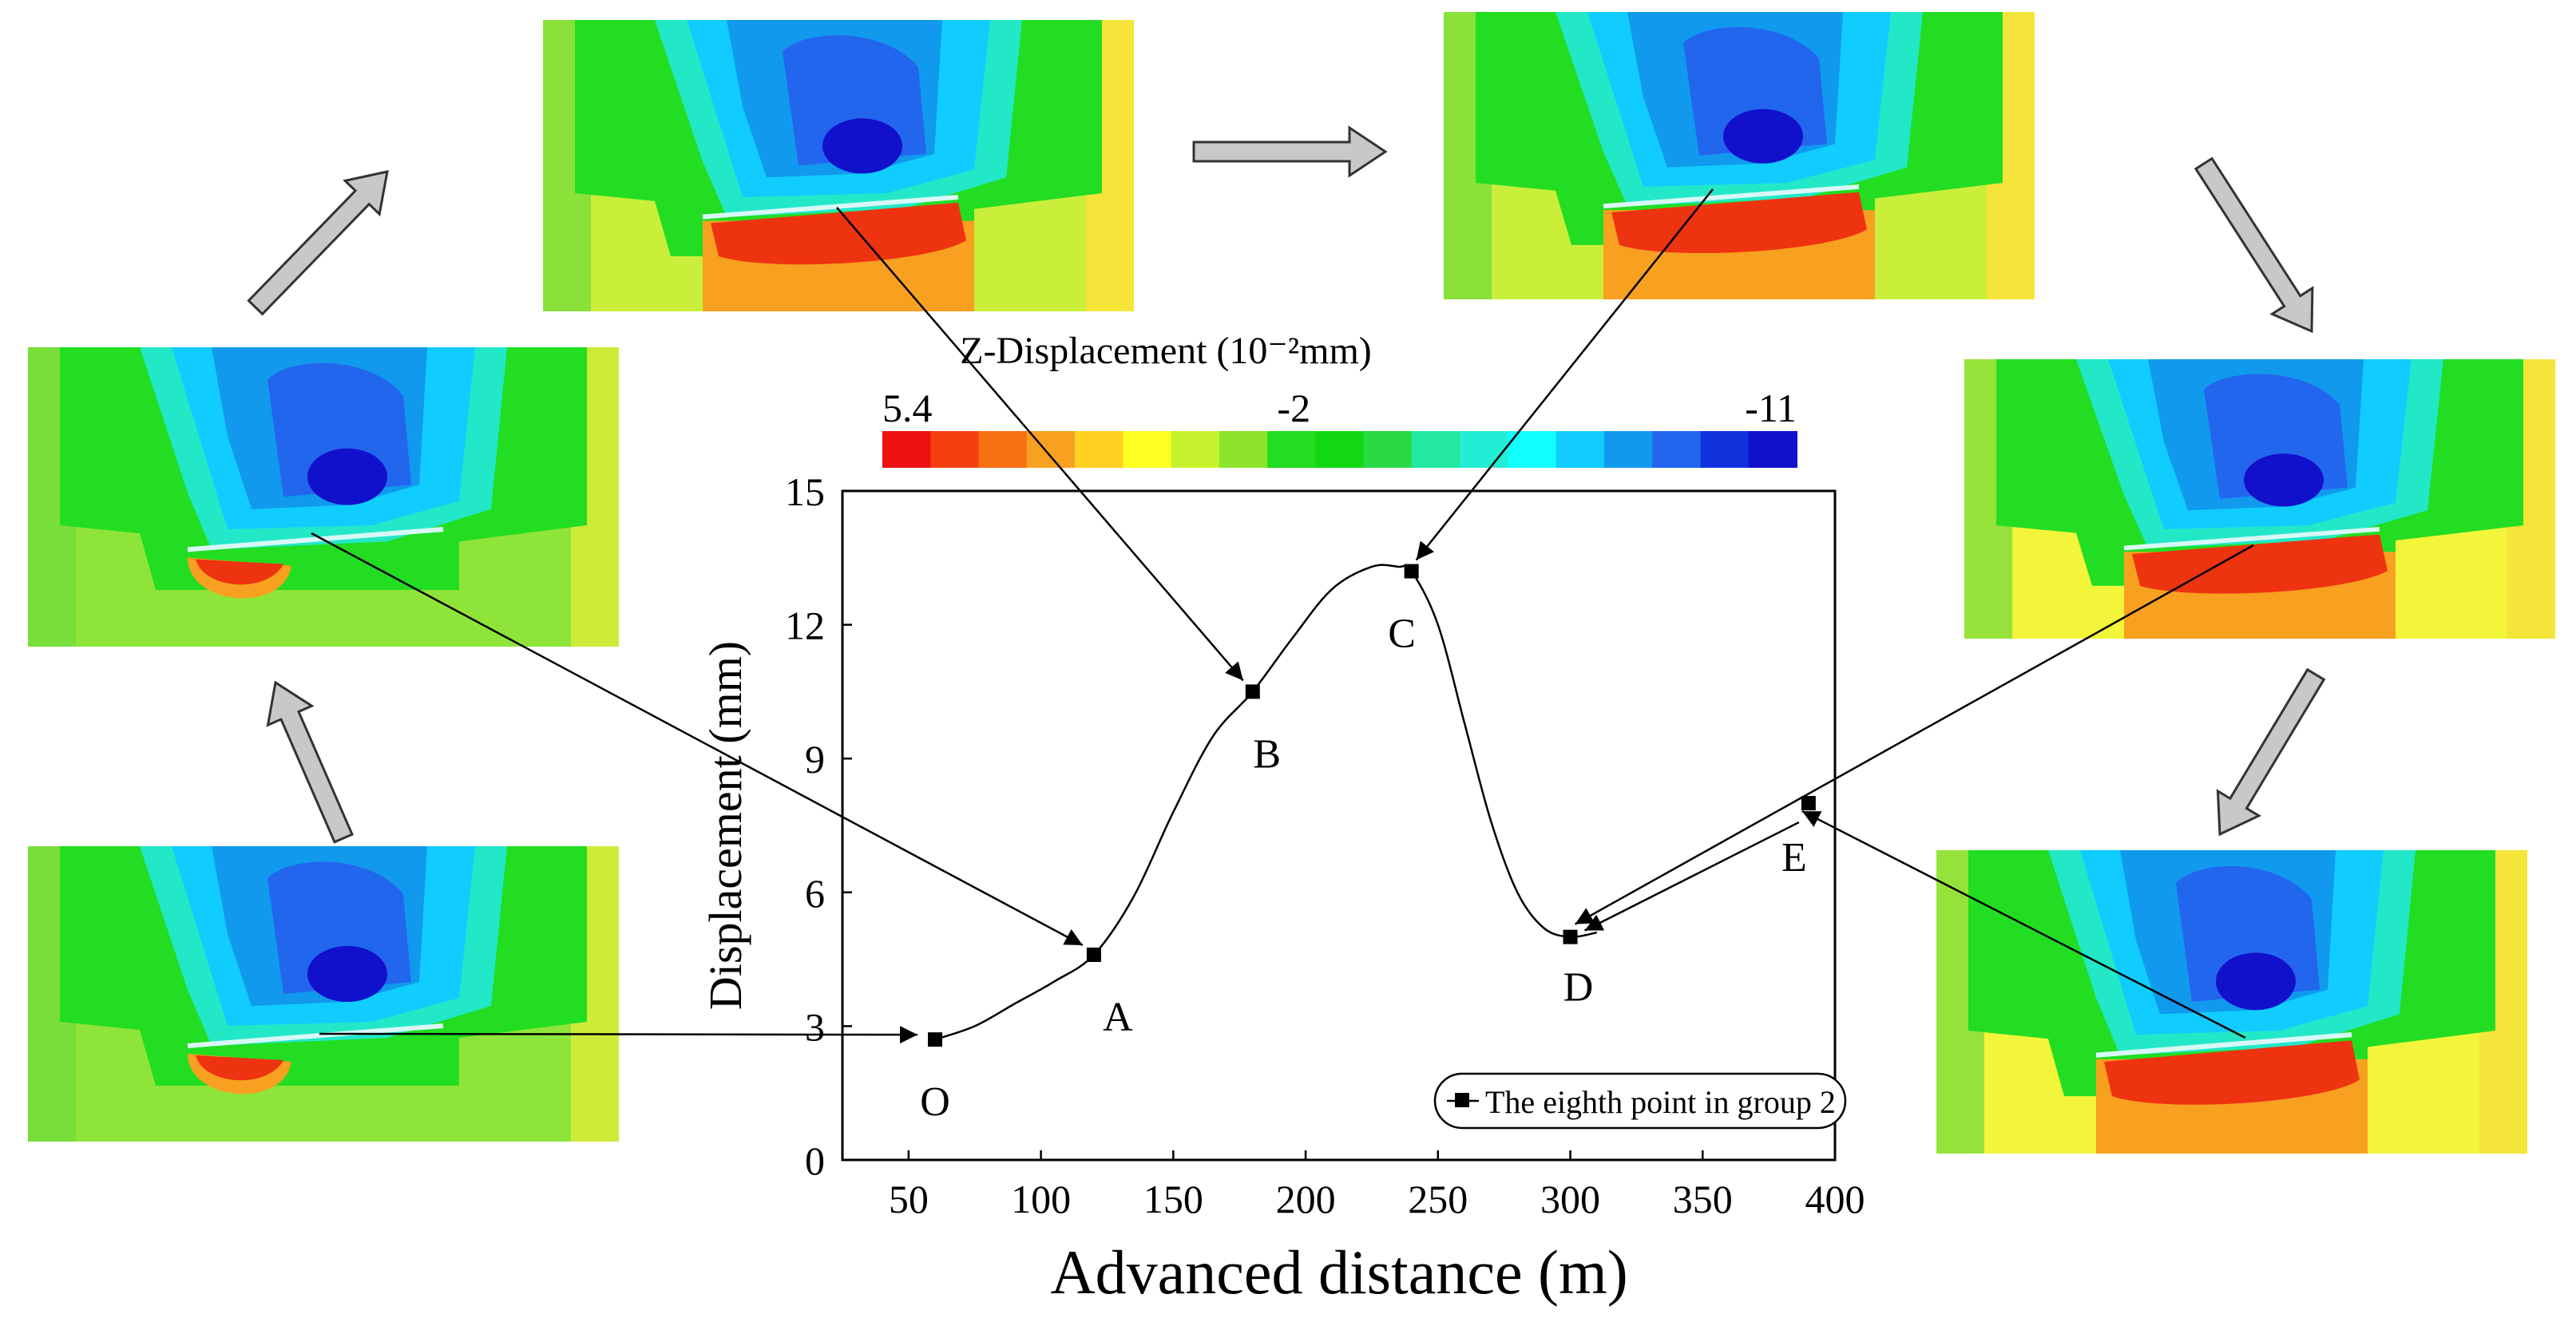 This screenshot has height=1318, width=2576. What do you see at coordinates (1093, 955) in the screenshot?
I see `point-marker-a` at bounding box center [1093, 955].